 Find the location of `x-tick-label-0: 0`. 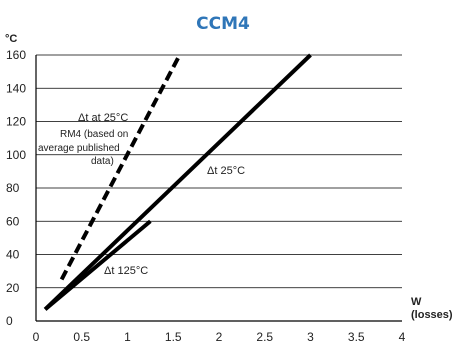

x-tick-label-0: 0 is located at coordinates (36, 337).